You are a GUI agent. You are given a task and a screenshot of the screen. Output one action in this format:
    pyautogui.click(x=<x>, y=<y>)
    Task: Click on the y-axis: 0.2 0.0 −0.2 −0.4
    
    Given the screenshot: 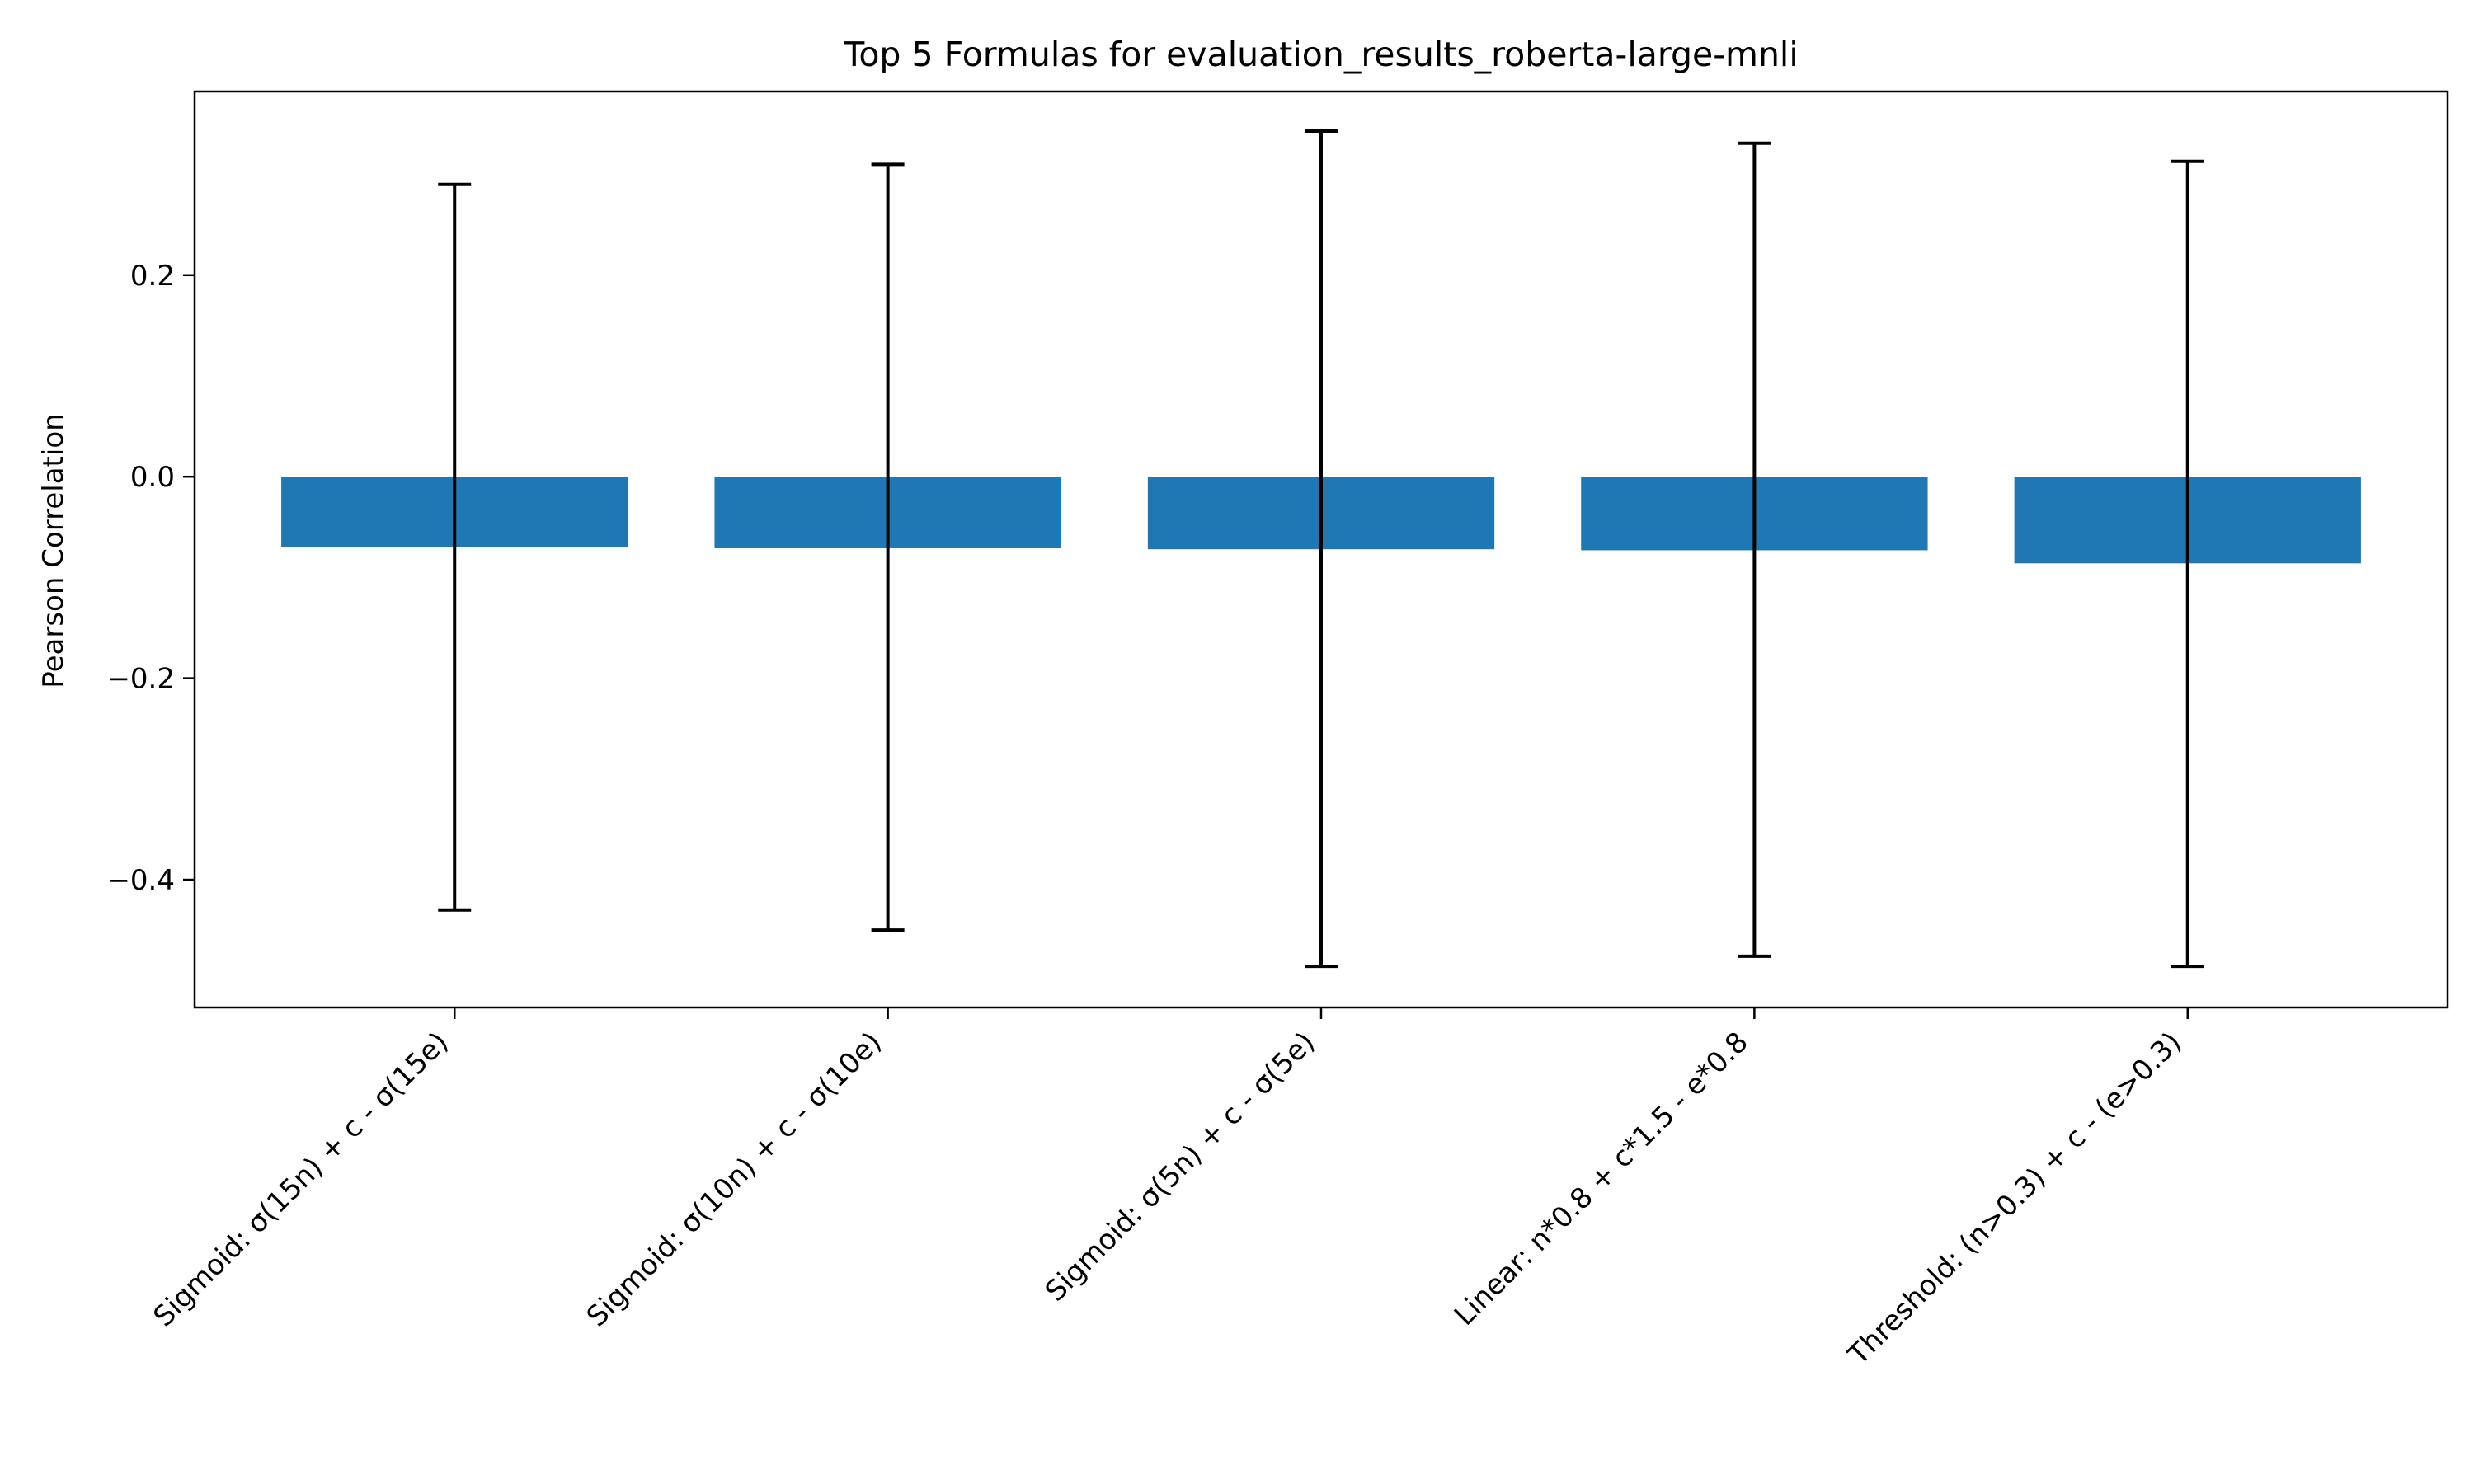 What is the action you would take?
    pyautogui.click(x=150, y=578)
    